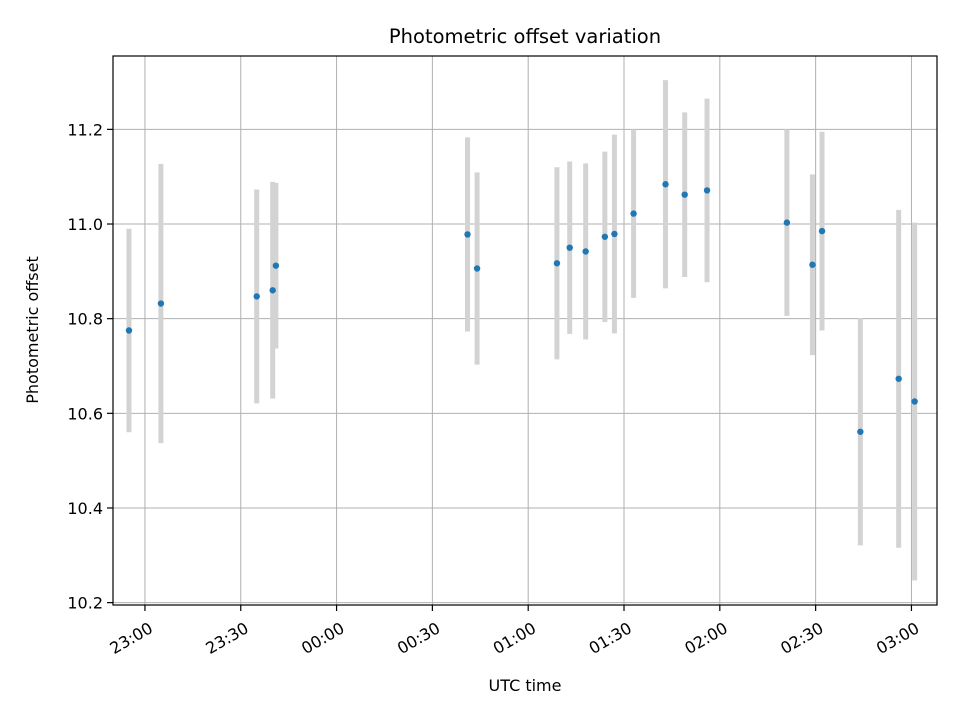 The height and width of the screenshot is (720, 960). Describe the element at coordinates (525, 685) in the screenshot. I see `x-axis-label: UTC time` at that location.